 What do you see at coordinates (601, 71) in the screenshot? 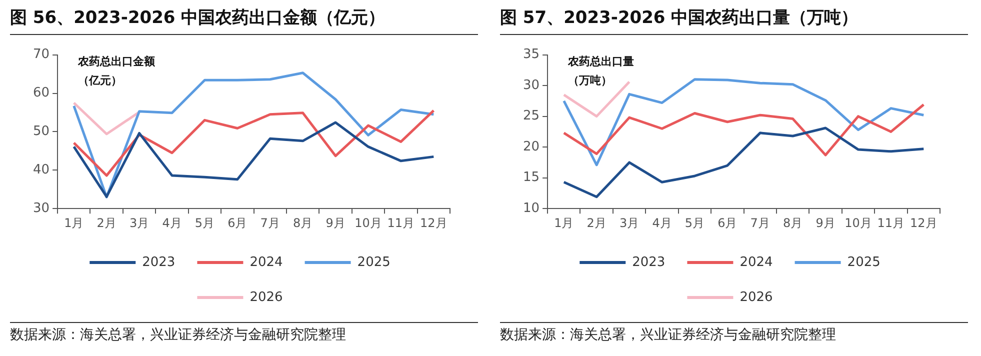
I see `y-axis-title: 农药总出口量（万吨）` at bounding box center [601, 71].